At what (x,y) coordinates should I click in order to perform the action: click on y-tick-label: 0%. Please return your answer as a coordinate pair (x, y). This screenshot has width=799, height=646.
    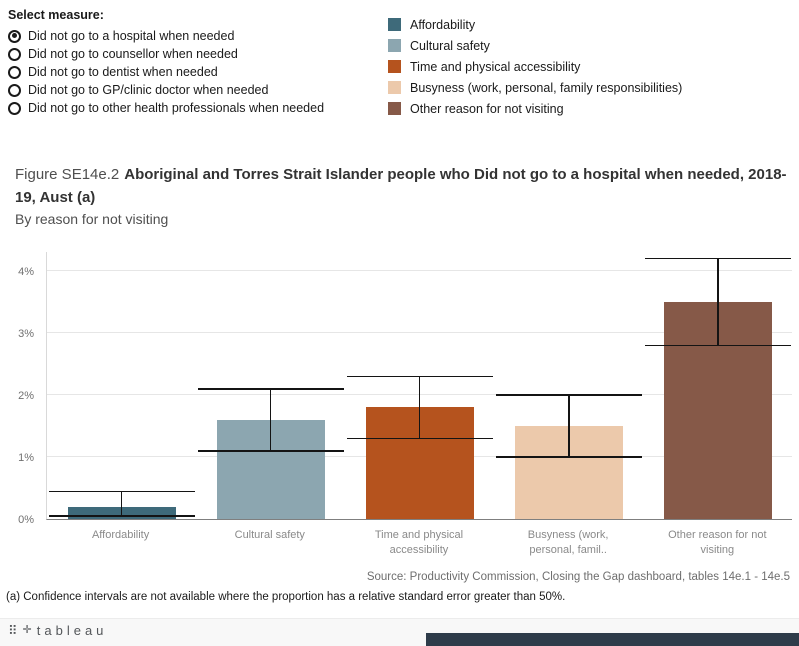
    Looking at the image, I should click on (26, 520).